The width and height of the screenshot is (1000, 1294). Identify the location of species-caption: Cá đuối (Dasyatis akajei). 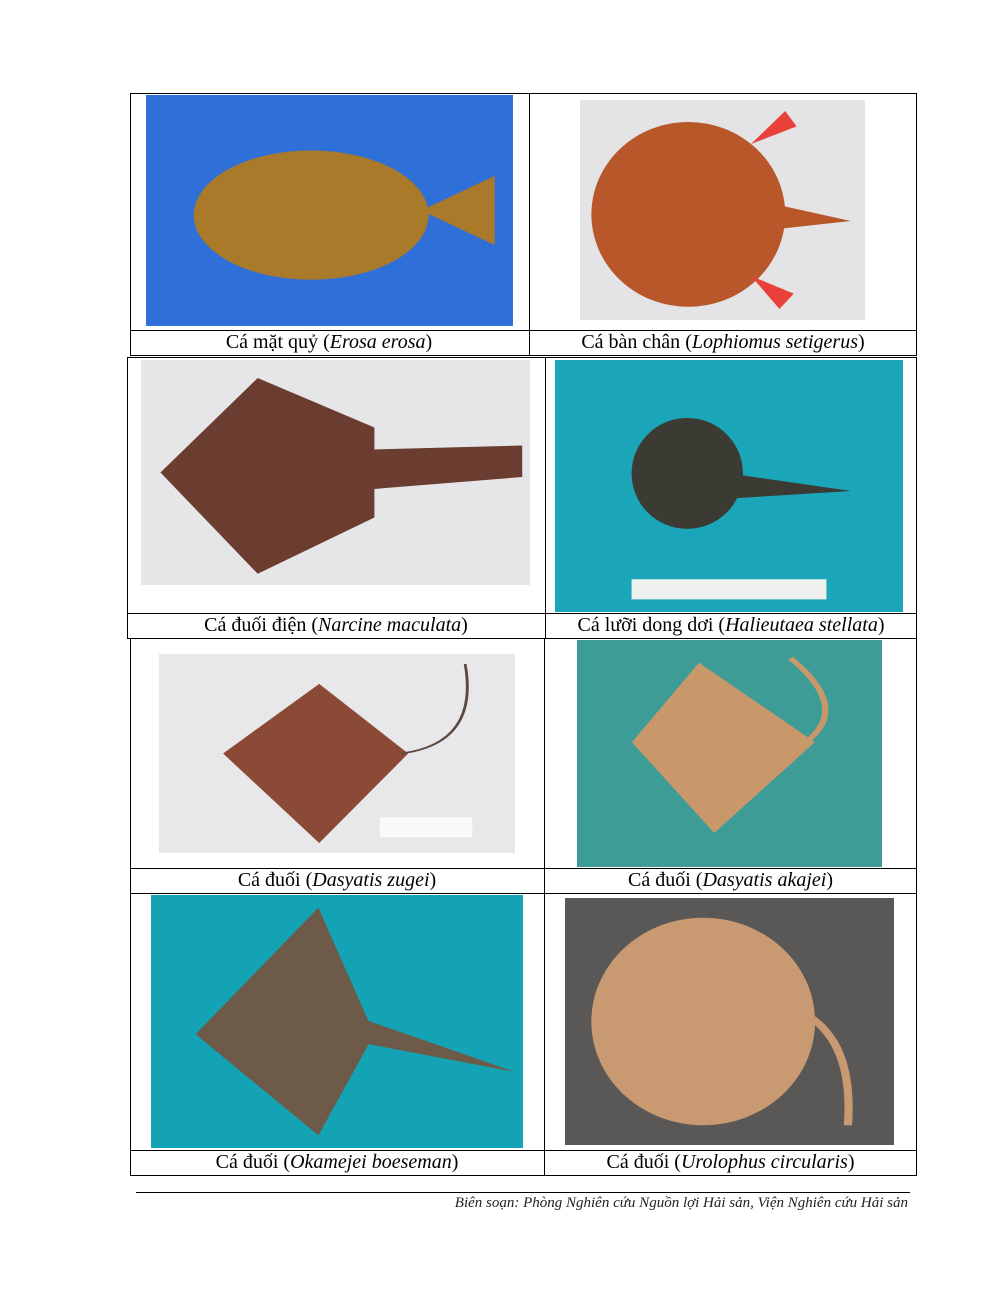
(730, 880).